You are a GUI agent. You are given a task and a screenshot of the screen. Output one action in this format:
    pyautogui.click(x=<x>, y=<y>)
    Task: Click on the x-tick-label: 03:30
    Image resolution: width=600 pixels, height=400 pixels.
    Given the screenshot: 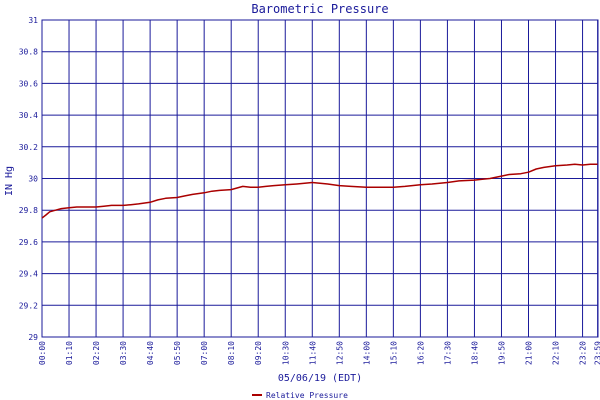 What is the action you would take?
    pyautogui.click(x=123, y=353)
    